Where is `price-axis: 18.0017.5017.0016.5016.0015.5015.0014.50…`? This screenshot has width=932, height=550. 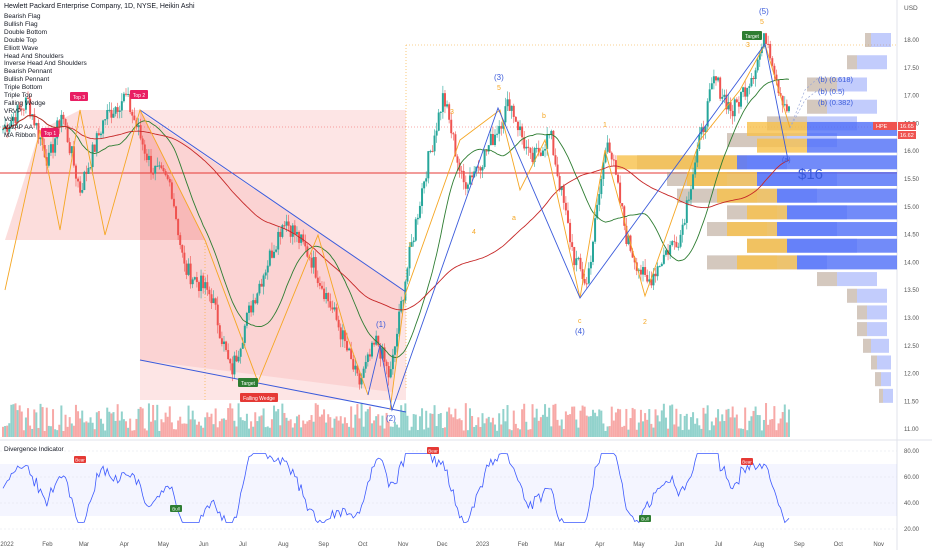
price-axis: 18.0017.5017.0016.5016.0015.5015.0014.50… is located at coordinates (912, 235).